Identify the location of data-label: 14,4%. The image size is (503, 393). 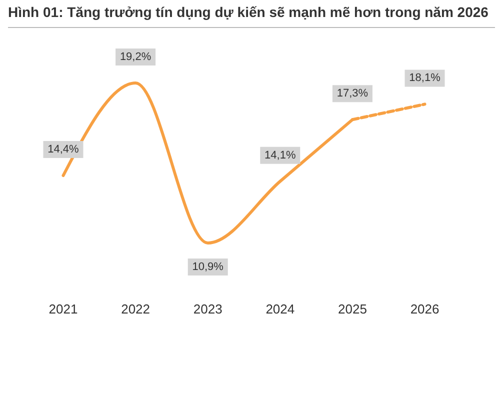
(64, 150).